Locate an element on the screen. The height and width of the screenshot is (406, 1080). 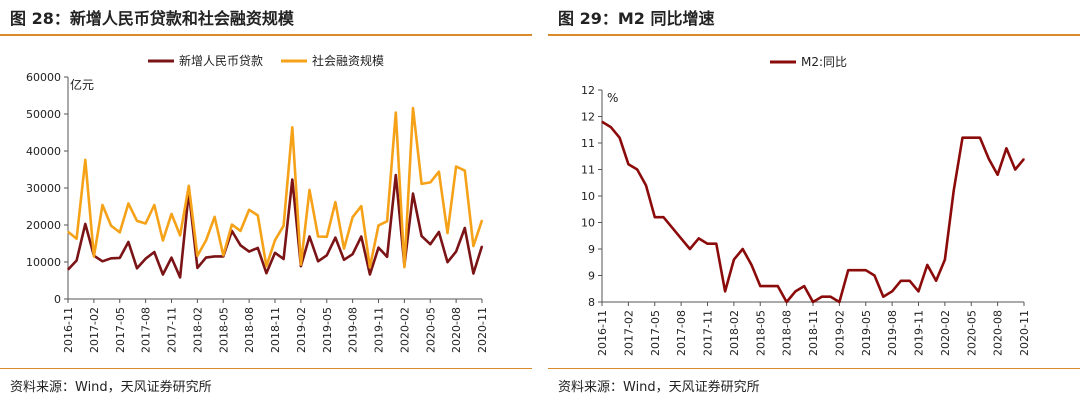
x-tick-label: 2018-05 is located at coordinates (223, 330).